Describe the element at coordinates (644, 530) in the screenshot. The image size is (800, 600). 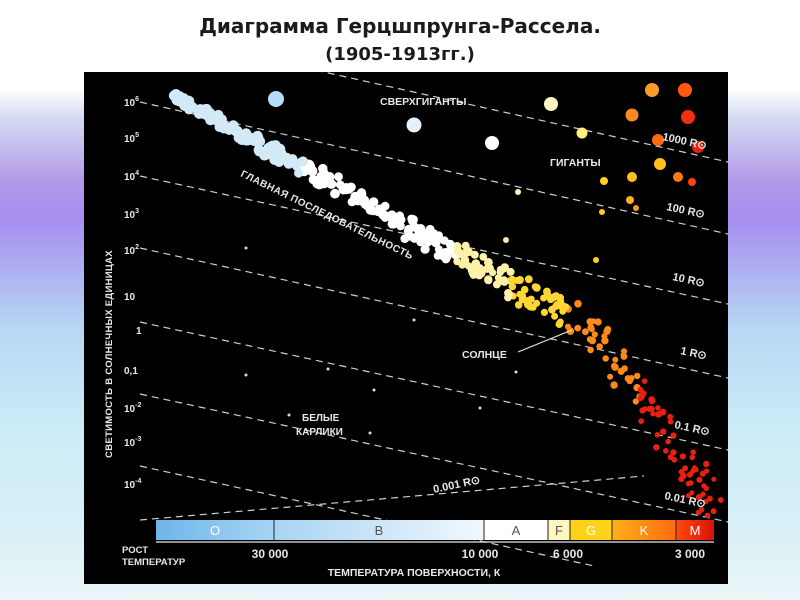
I see `spectral-segment-k` at that location.